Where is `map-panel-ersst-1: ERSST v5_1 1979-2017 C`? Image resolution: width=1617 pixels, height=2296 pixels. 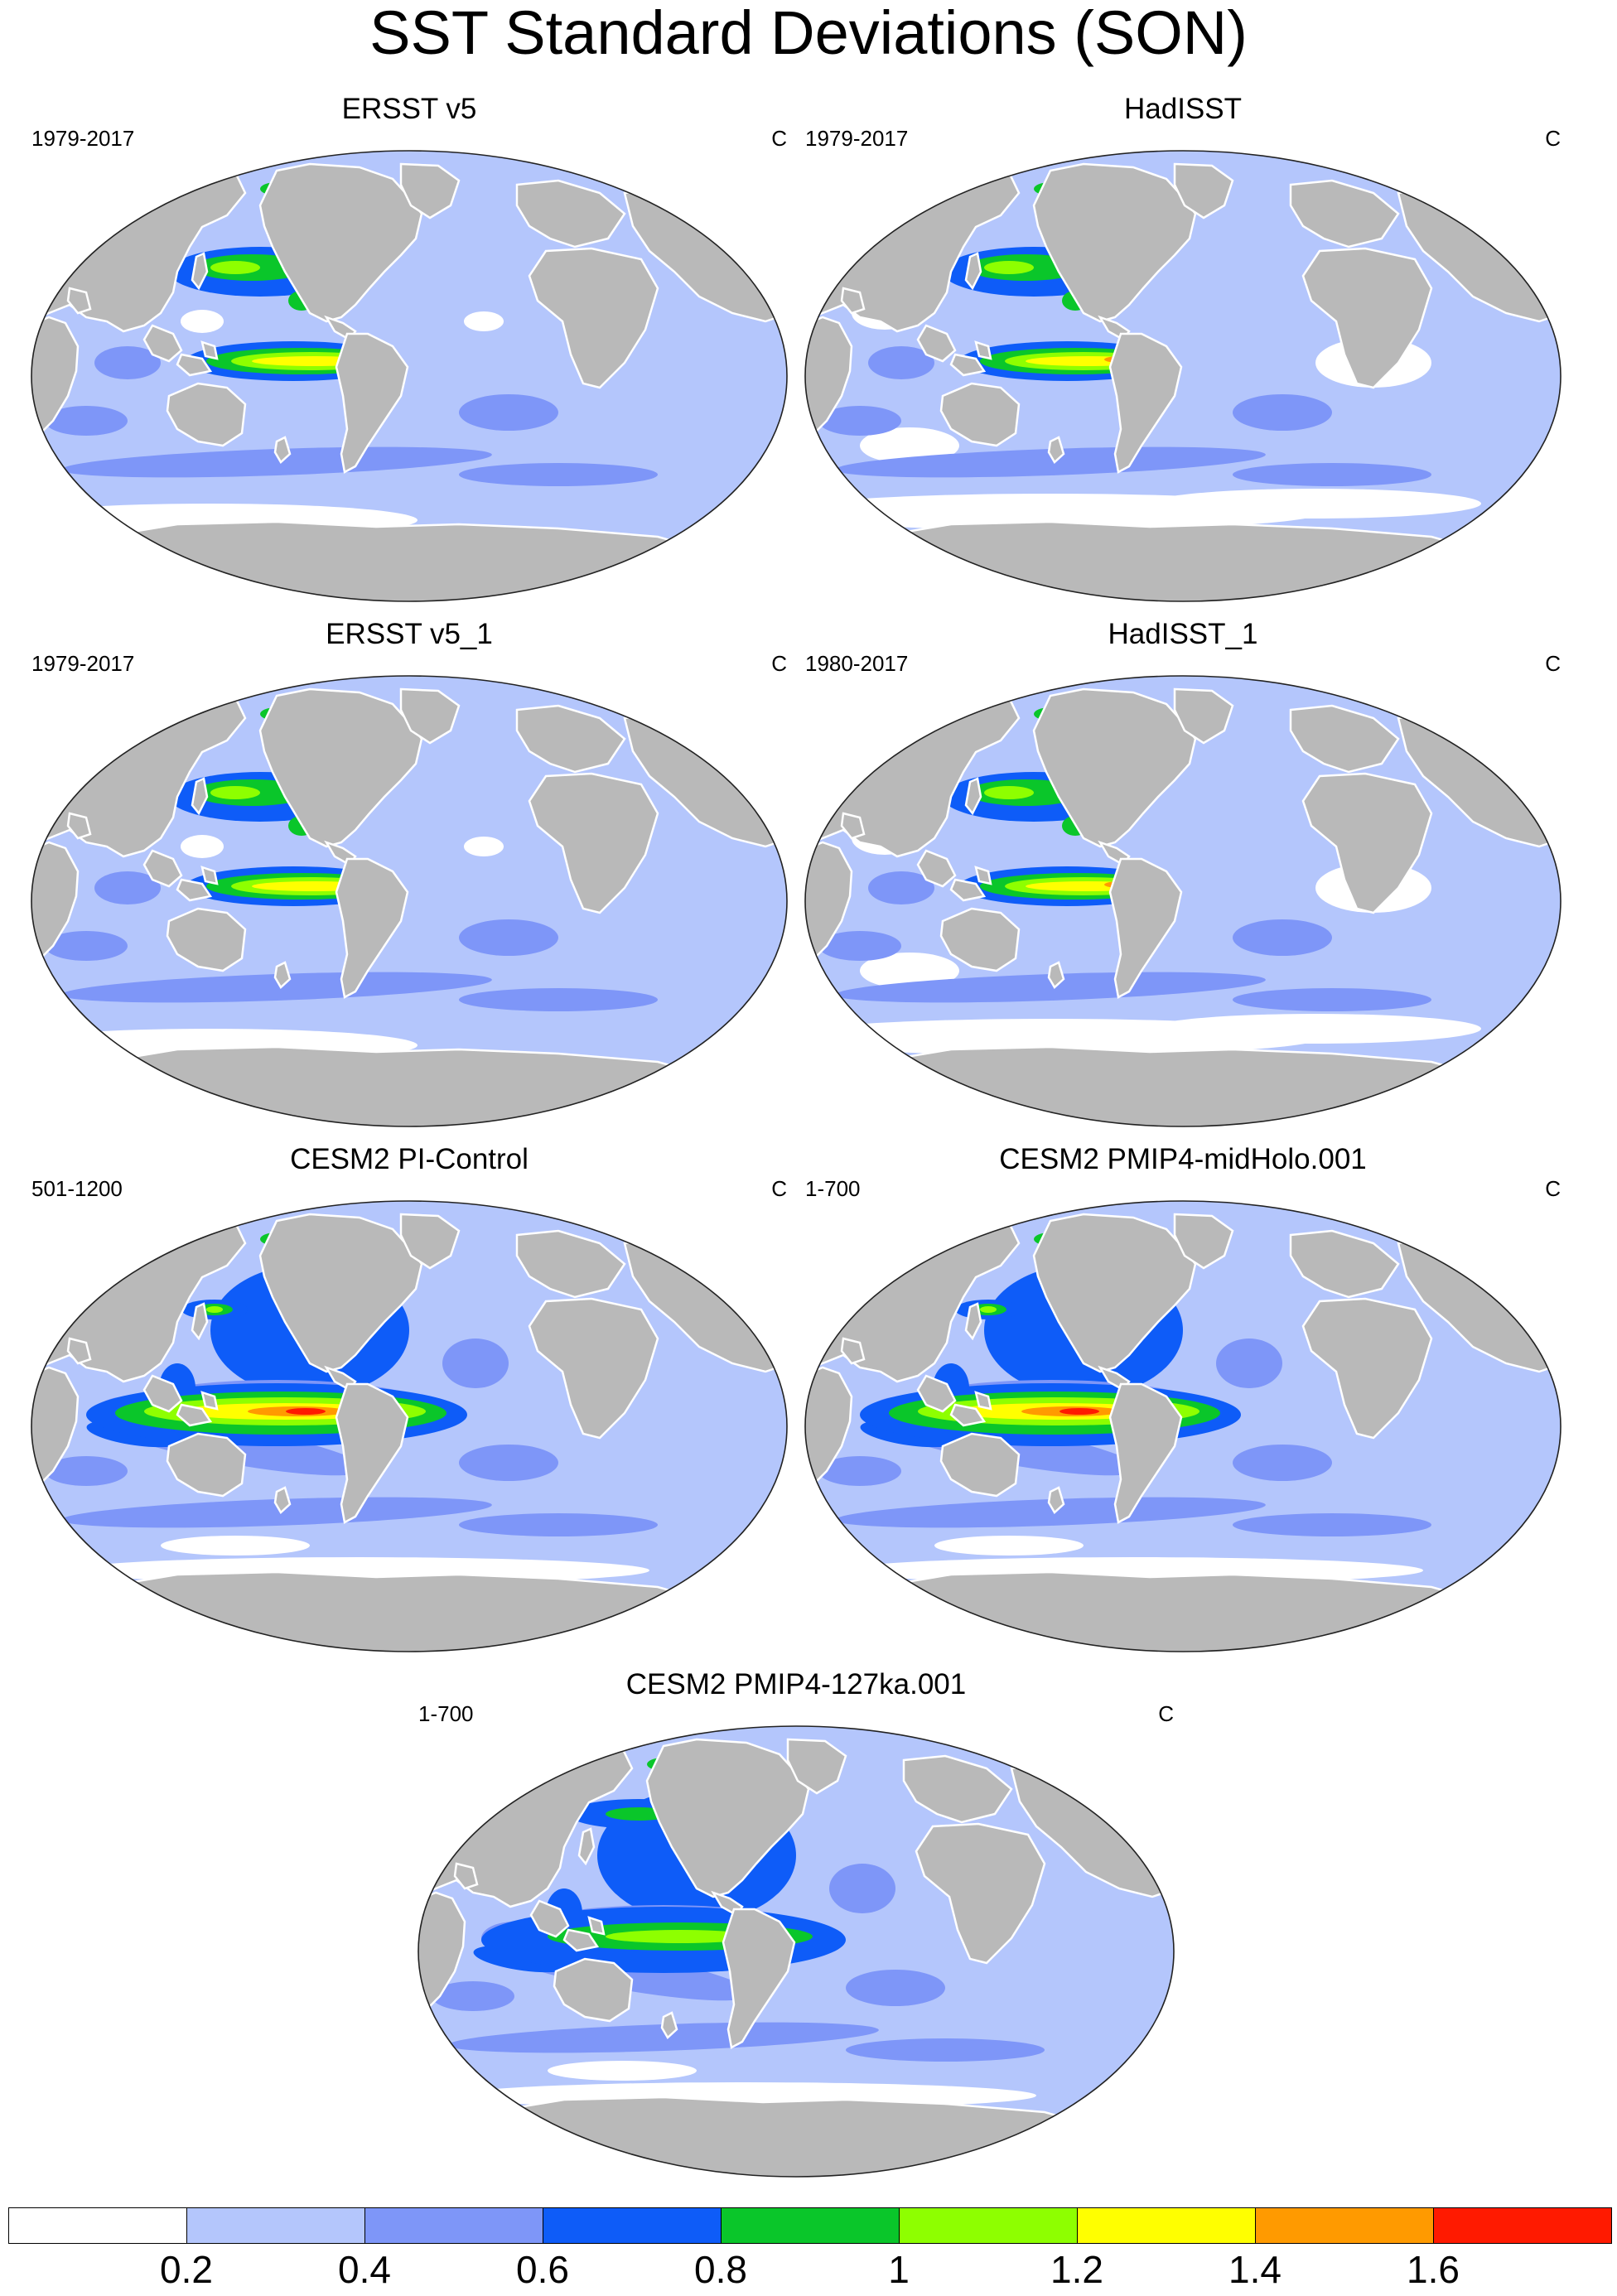
map-panel-ersst-1: ERSST v5_1 1979-2017 C is located at coordinates (409, 874).